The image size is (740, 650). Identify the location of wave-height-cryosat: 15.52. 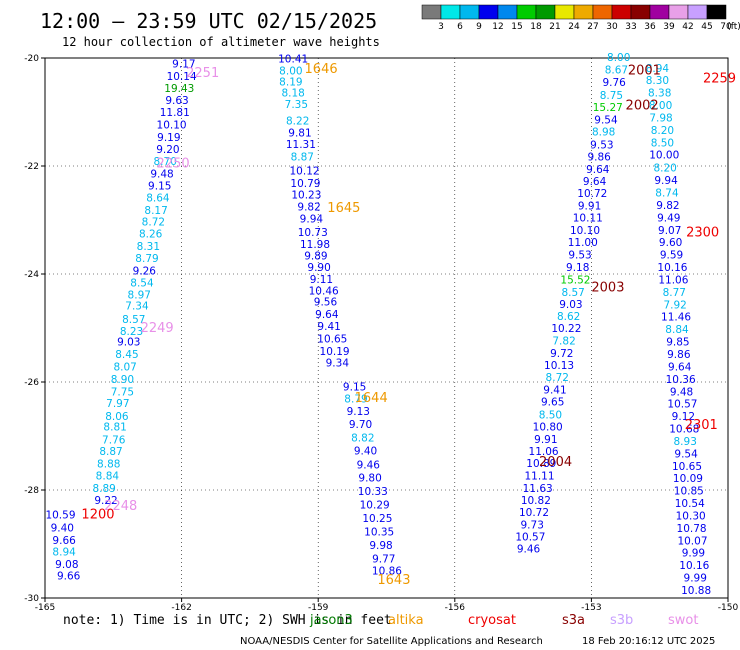
(575, 280).